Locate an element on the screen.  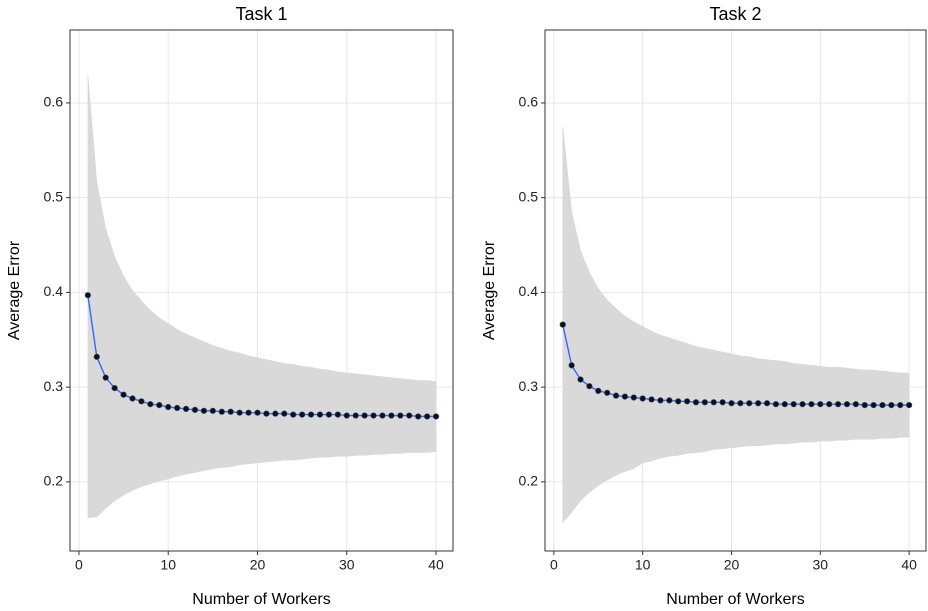
x-tick-label: 40 is located at coordinates (436, 565).